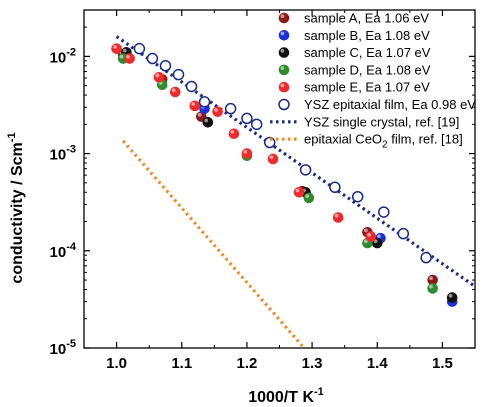 Image resolution: width=500 pixels, height=407 pixels. I want to click on x-axis-label: 1000/T K-1, so click(286, 396).